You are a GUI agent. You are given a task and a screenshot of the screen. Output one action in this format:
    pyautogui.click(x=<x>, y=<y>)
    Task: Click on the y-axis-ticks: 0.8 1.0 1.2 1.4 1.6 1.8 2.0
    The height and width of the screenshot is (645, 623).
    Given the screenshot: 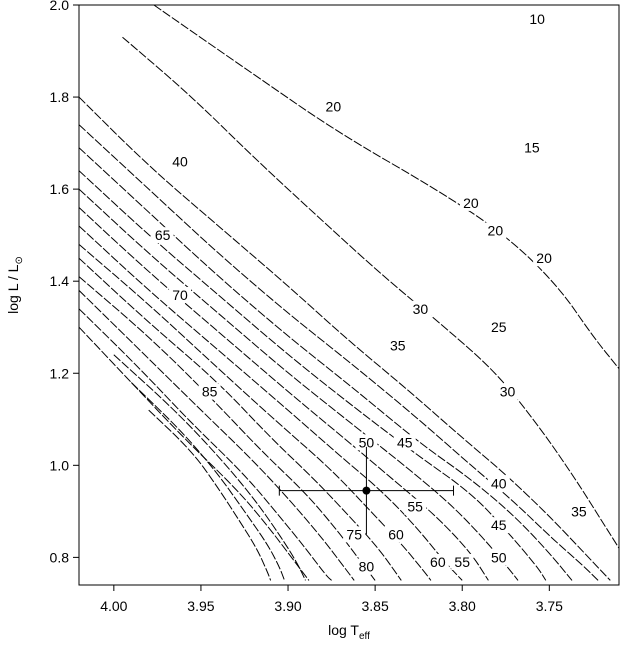 What is the action you would take?
    pyautogui.click(x=64, y=282)
    